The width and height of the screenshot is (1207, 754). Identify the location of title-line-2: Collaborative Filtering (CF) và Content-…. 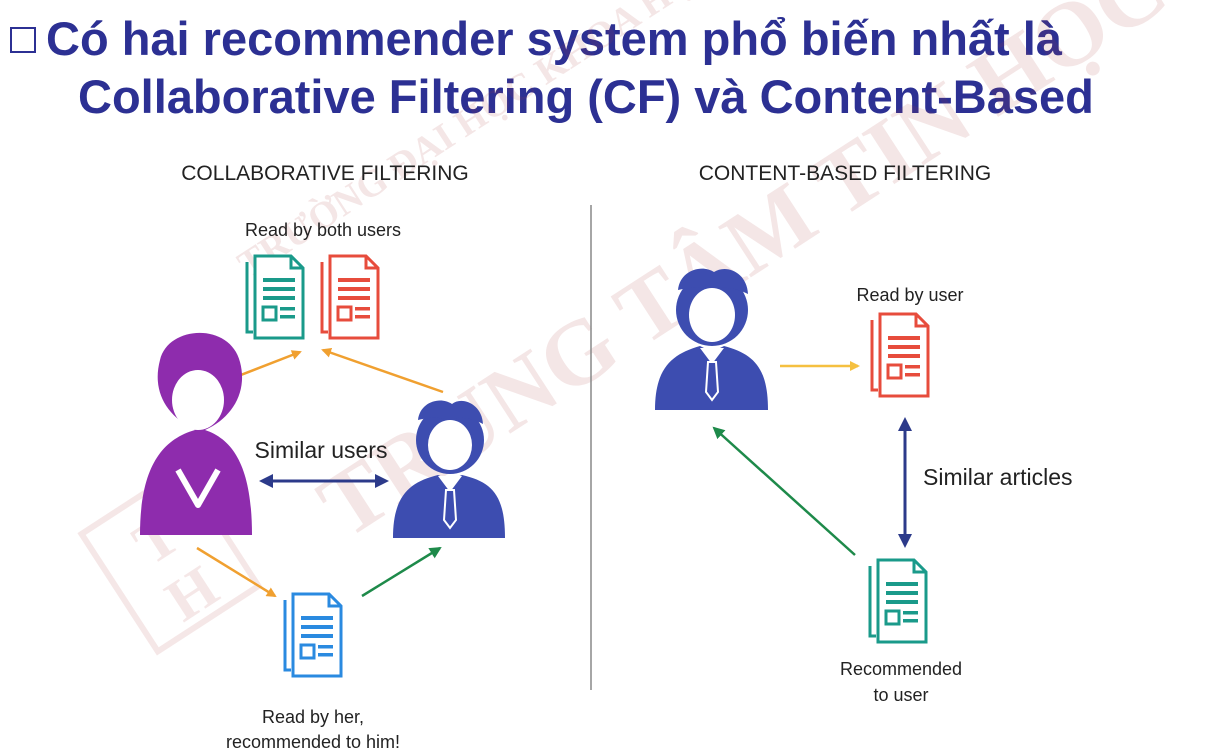
(586, 96).